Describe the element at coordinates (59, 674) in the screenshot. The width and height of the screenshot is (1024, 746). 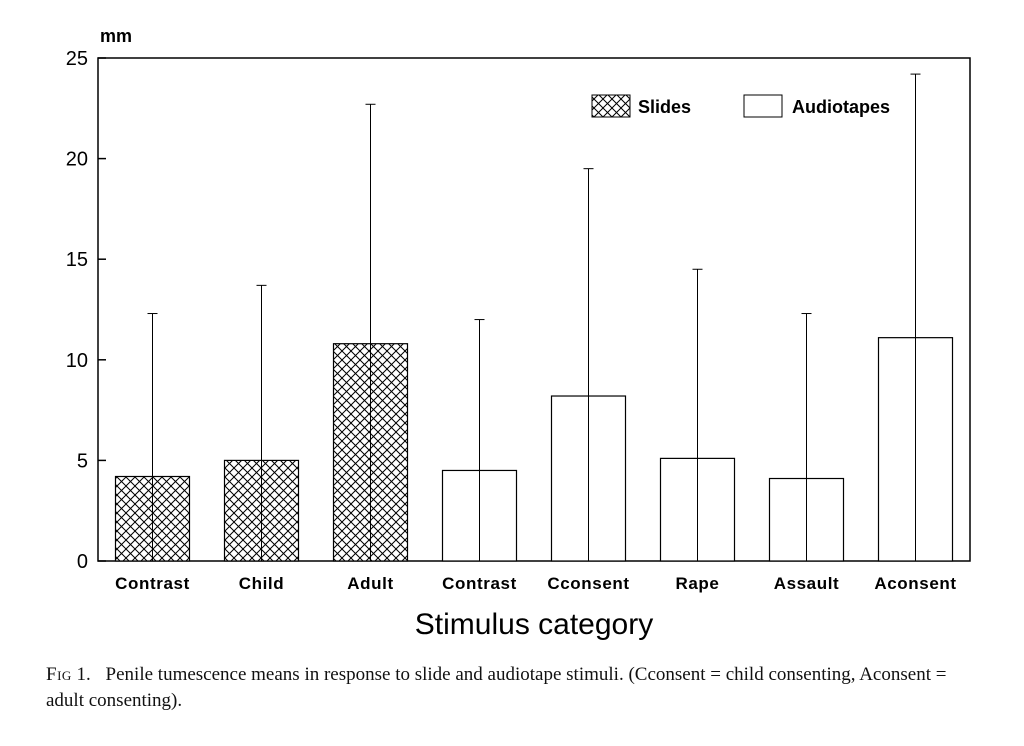
I see `caption-lead: Fig` at that location.